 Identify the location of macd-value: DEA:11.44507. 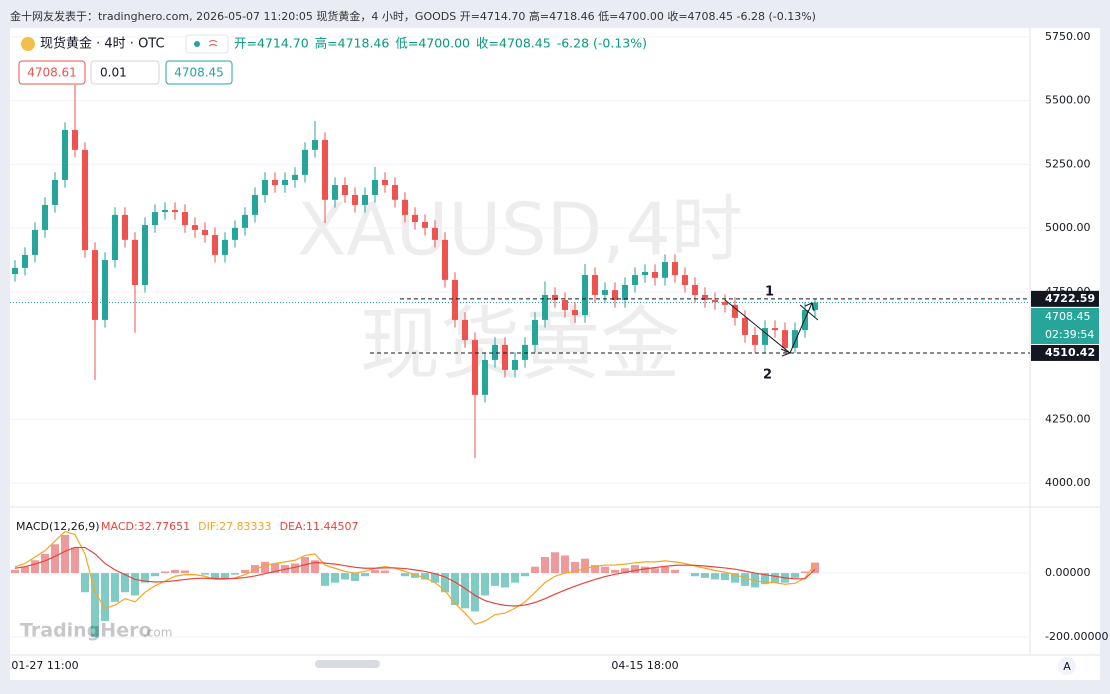
(319, 526).